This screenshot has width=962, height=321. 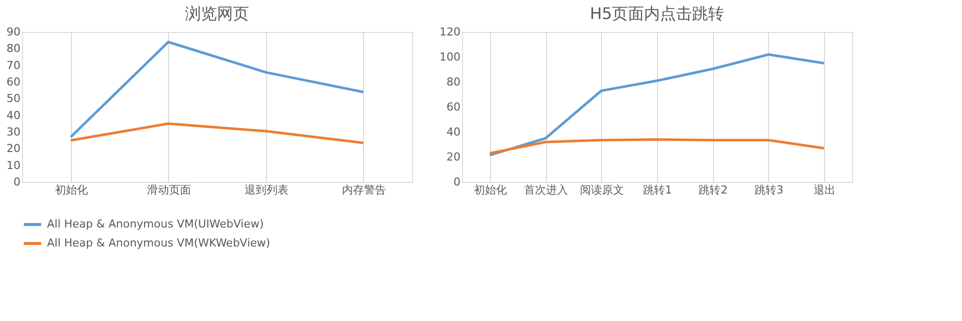 I want to click on x-tick-label: 阅读原文, so click(x=602, y=190).